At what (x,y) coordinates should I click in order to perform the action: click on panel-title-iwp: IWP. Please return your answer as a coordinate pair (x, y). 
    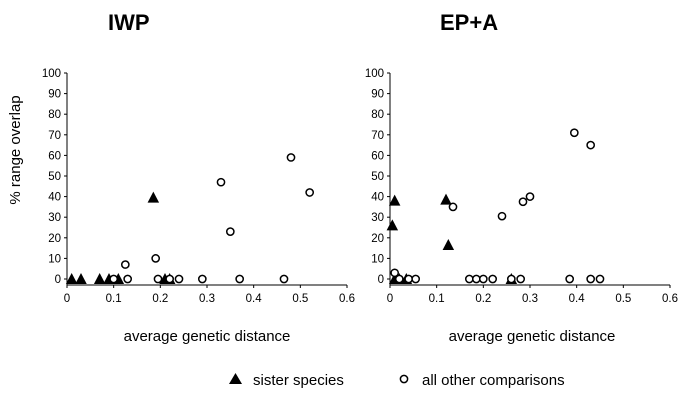
    Looking at the image, I should click on (129, 22).